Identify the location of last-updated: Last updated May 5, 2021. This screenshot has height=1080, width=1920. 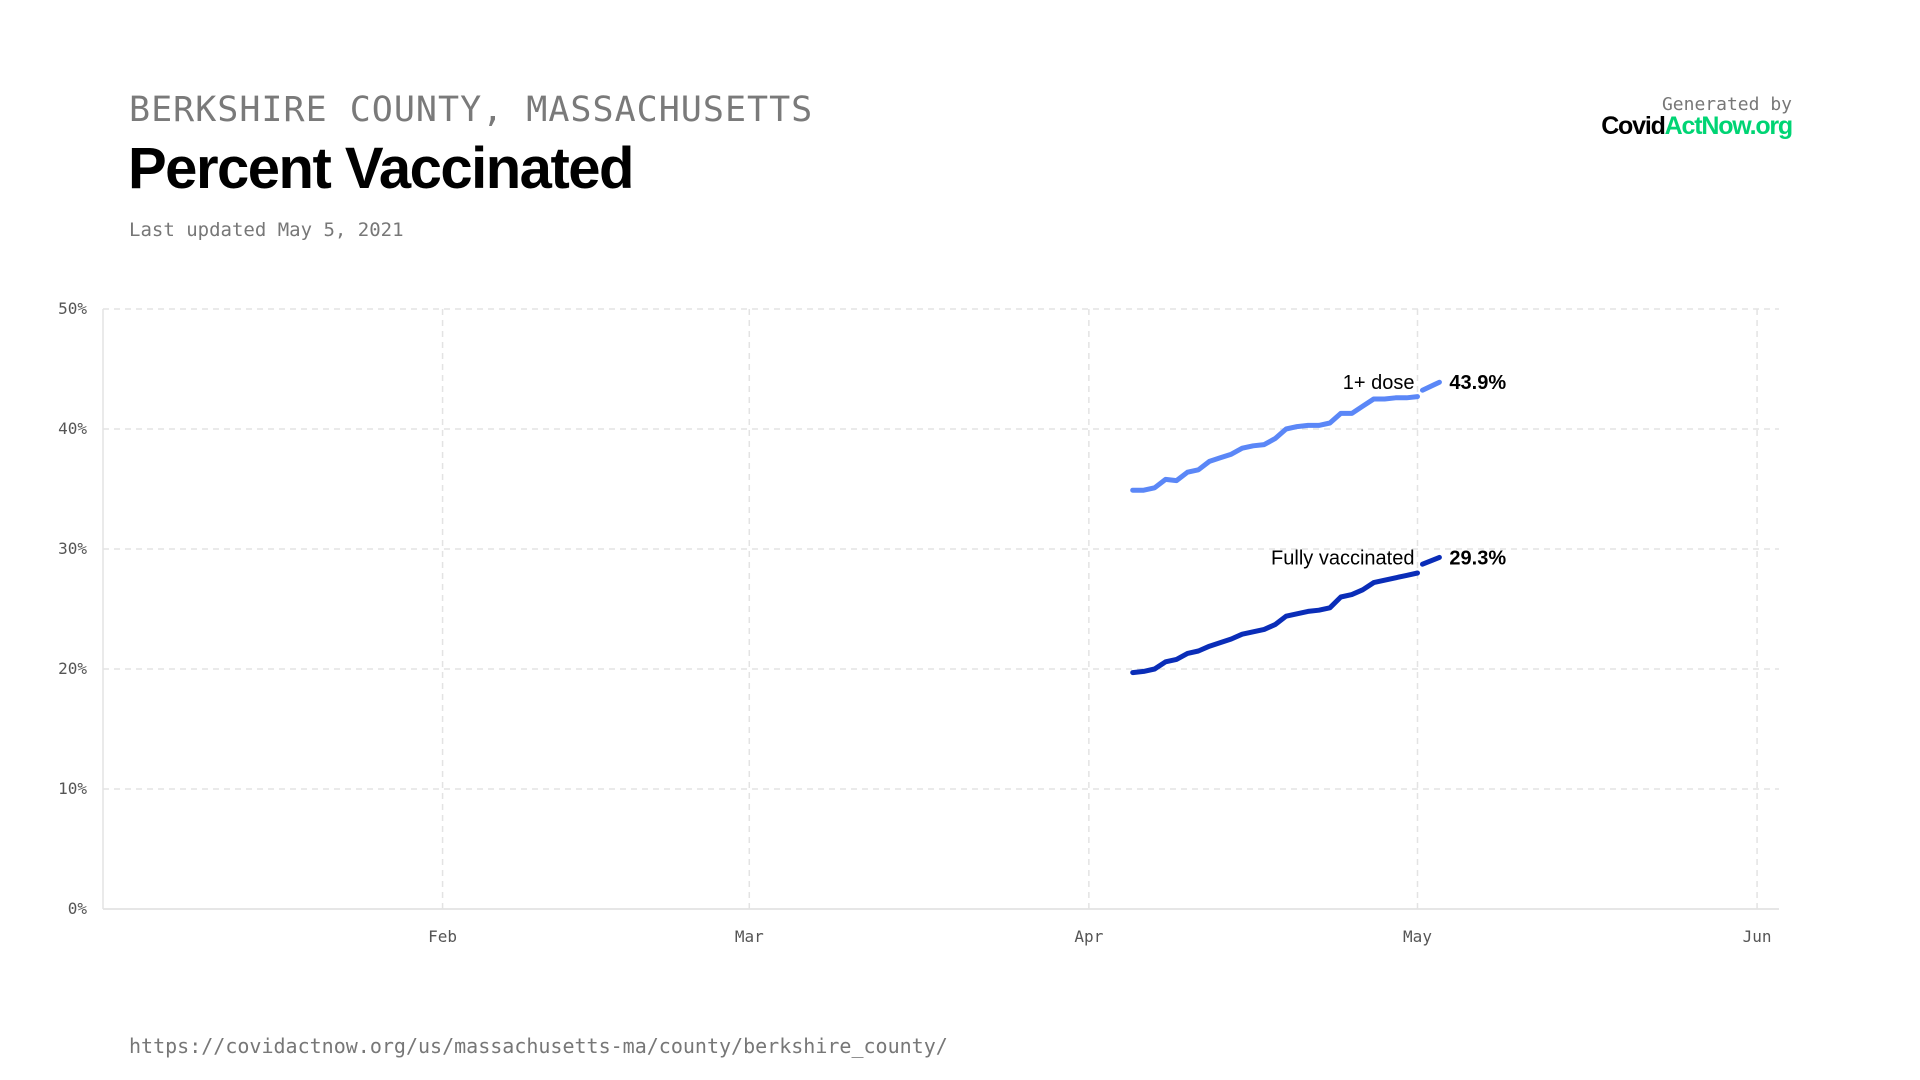
(266, 230).